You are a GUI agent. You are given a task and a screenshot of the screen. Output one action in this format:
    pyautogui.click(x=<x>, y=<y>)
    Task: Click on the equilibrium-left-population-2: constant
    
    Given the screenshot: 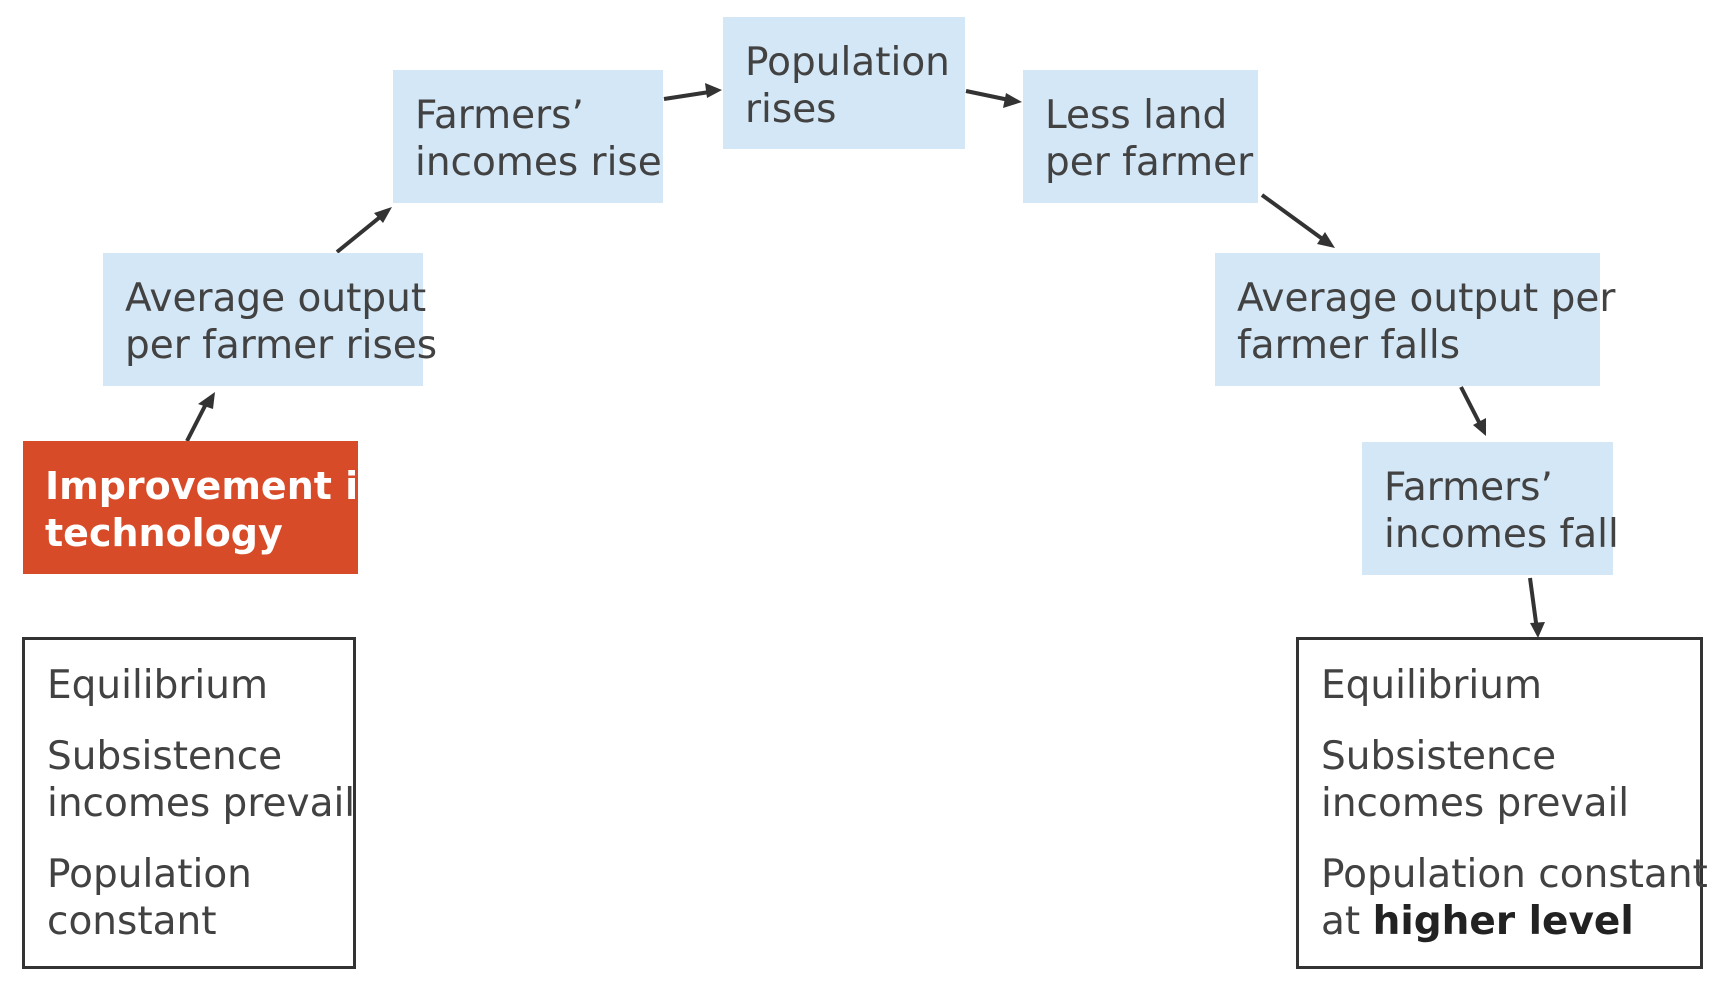 What is the action you would take?
    pyautogui.click(x=132, y=921)
    